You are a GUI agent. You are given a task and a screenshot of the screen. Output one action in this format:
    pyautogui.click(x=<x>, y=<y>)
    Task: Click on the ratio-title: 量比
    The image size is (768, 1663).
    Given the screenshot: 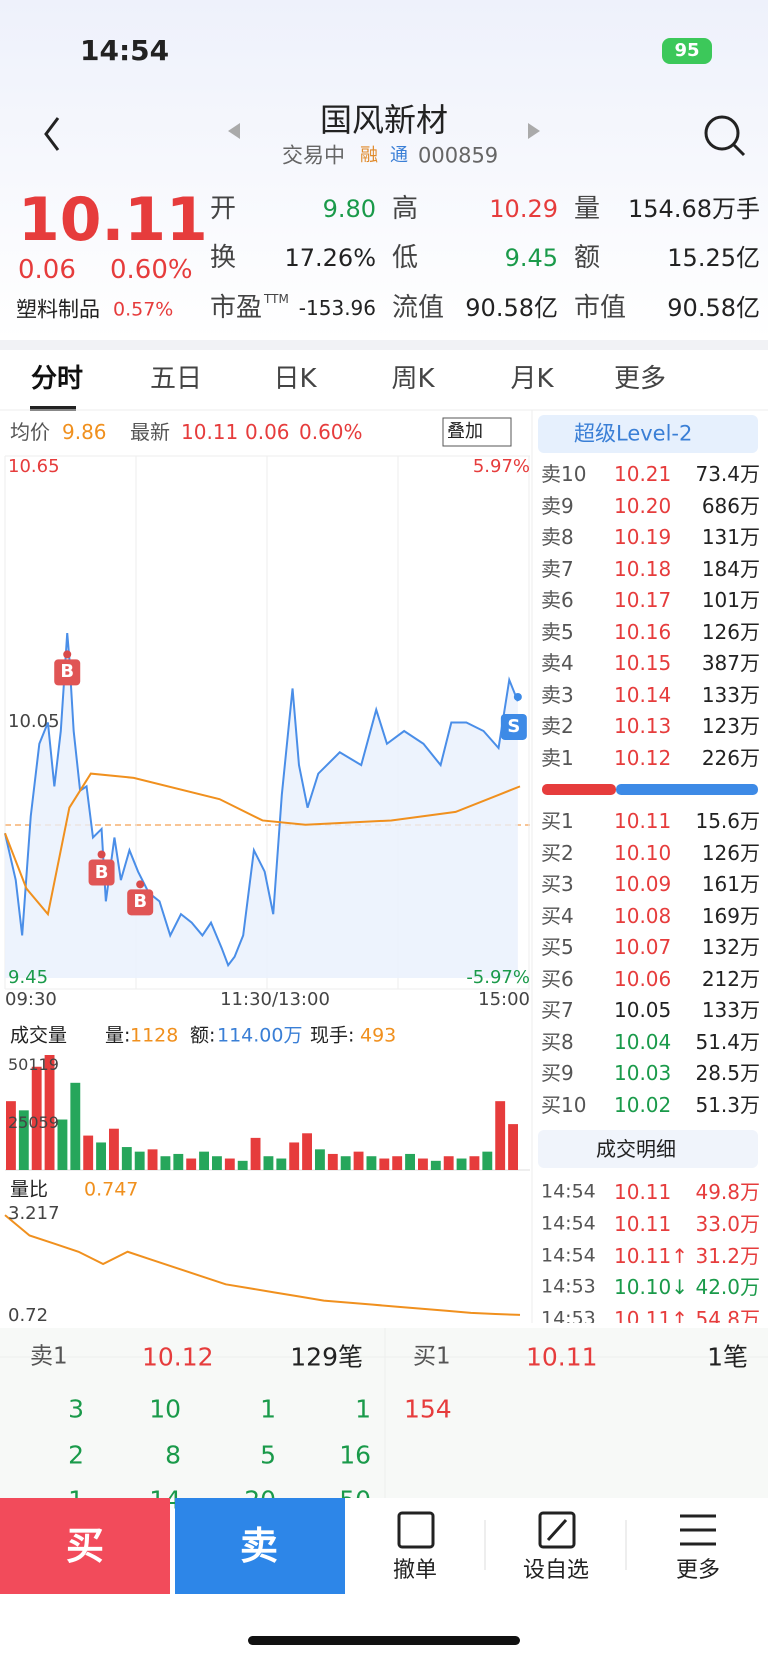 What is the action you would take?
    pyautogui.click(x=29, y=1189)
    